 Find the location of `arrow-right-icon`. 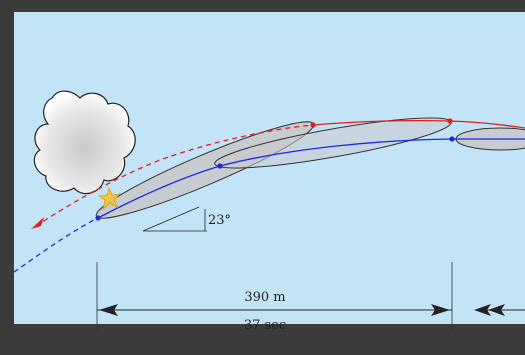

arrow-right-icon is located at coordinates (440, 310).